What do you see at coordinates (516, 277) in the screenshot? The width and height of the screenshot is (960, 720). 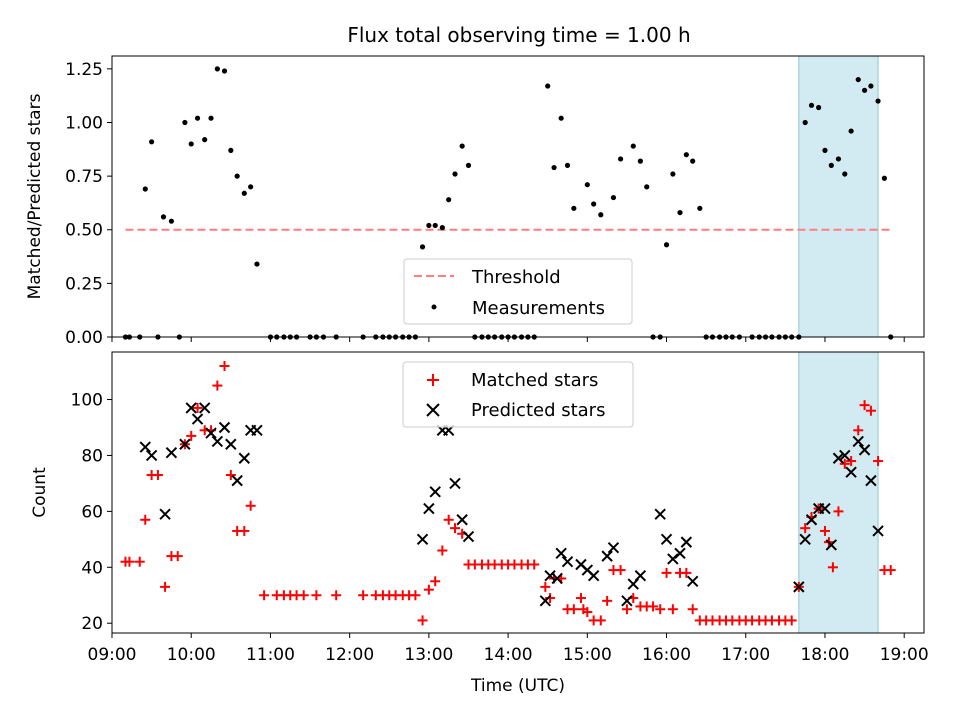 I see `legend-threshold-label: Threshold` at bounding box center [516, 277].